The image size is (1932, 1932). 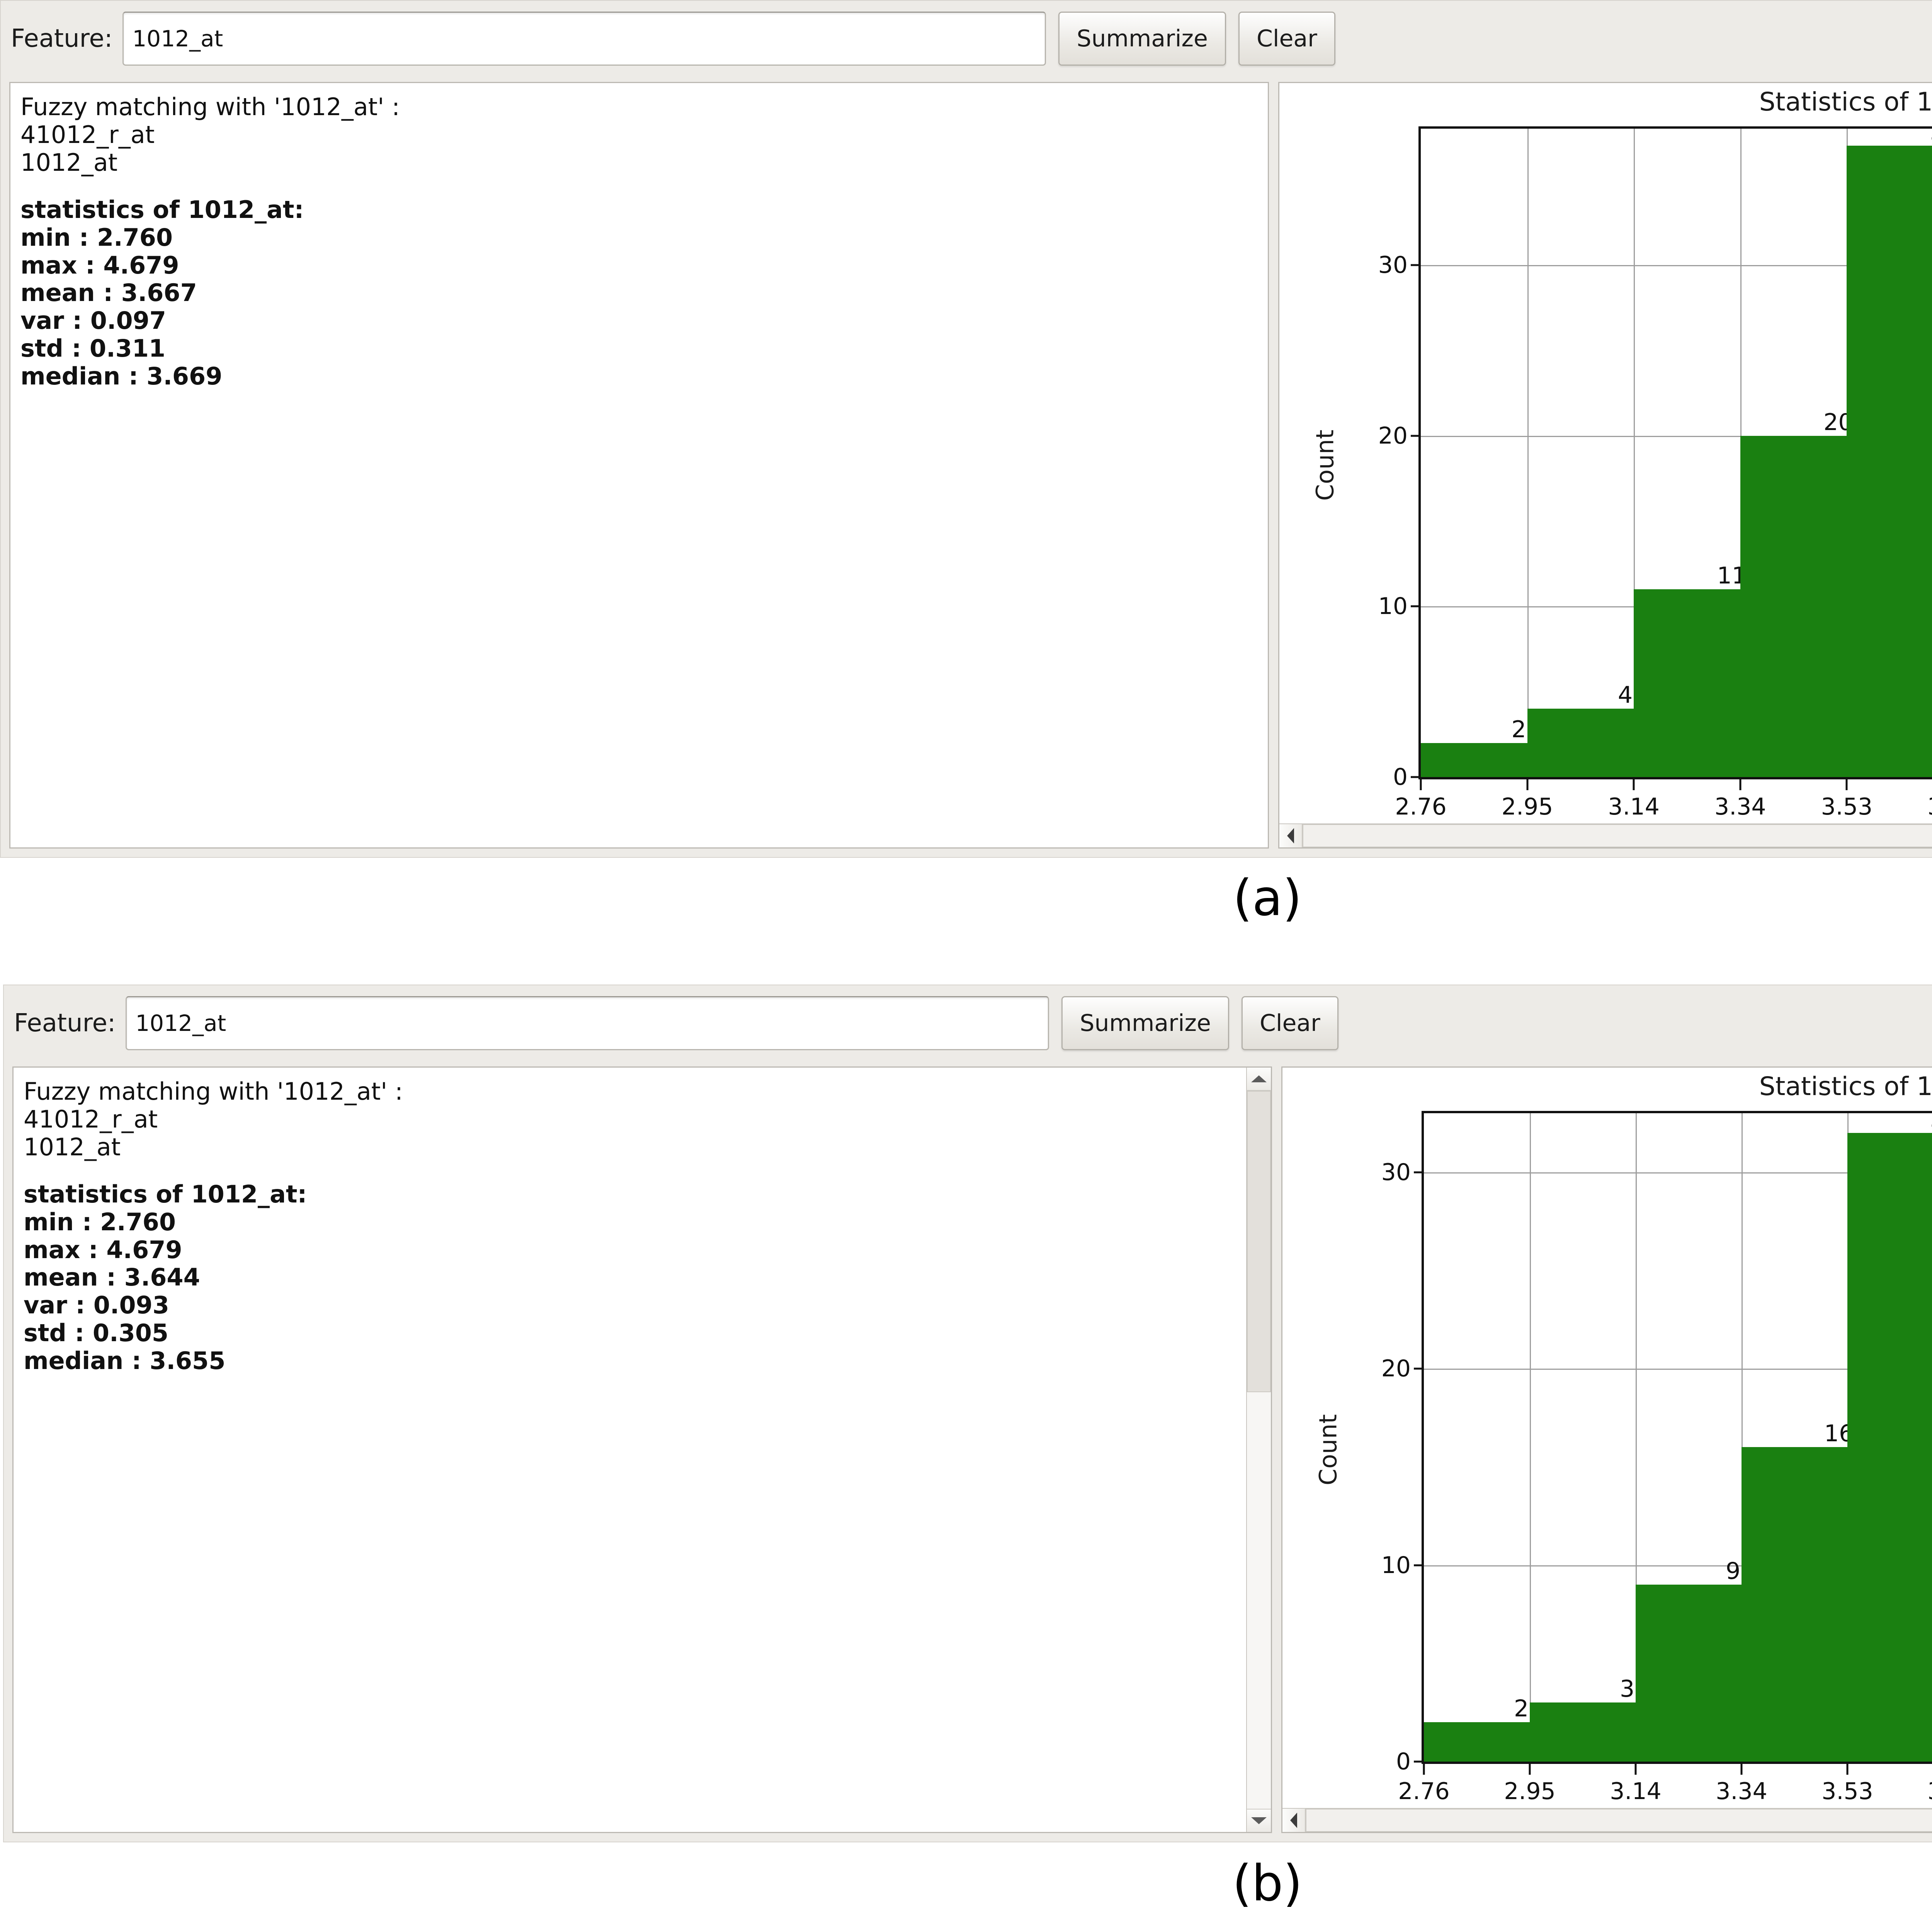 What do you see at coordinates (73, 1147) in the screenshot?
I see `fuzzy-match-item-b-1: 1012_at` at bounding box center [73, 1147].